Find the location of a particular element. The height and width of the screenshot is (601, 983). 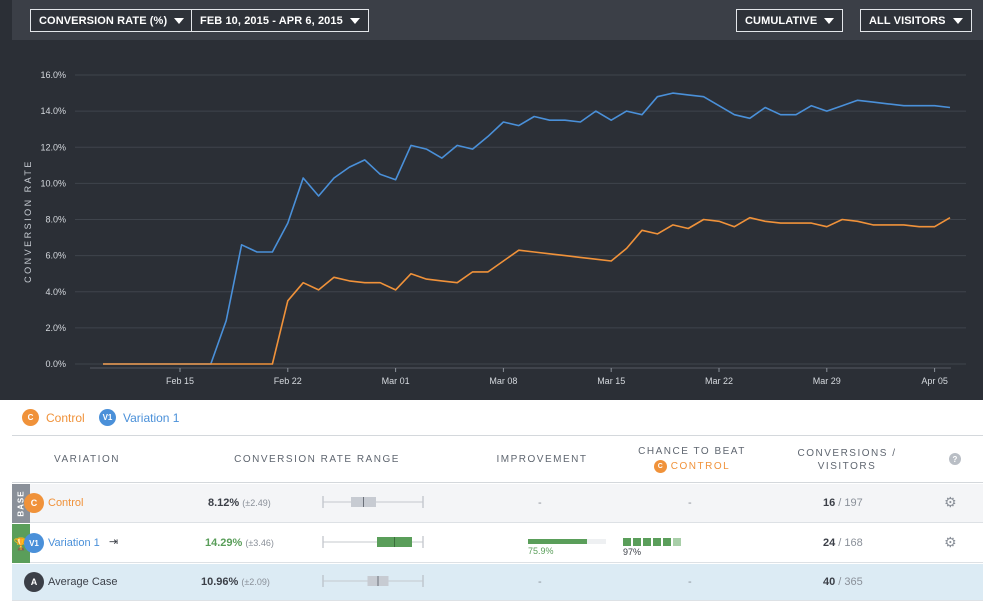

variation-chance: 97% is located at coordinates (632, 552).